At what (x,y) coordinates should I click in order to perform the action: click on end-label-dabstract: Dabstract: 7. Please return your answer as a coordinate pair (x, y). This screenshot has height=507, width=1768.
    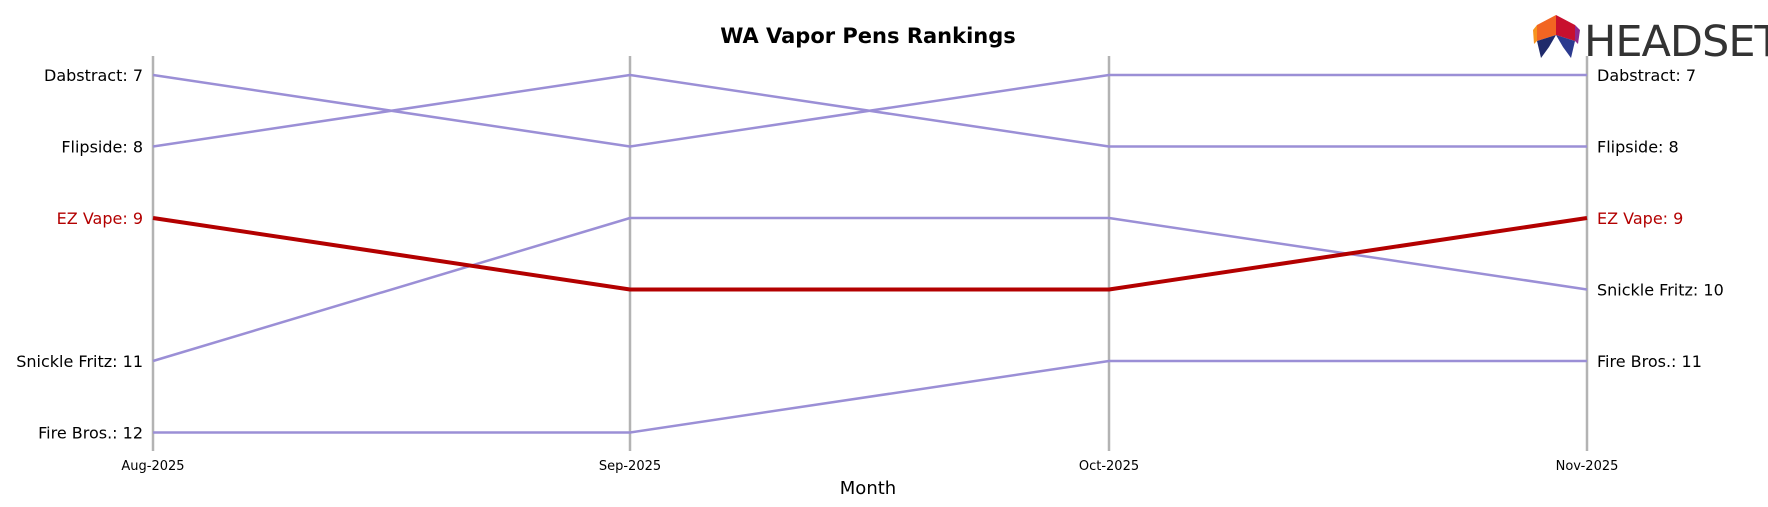
    Looking at the image, I should click on (1646, 75).